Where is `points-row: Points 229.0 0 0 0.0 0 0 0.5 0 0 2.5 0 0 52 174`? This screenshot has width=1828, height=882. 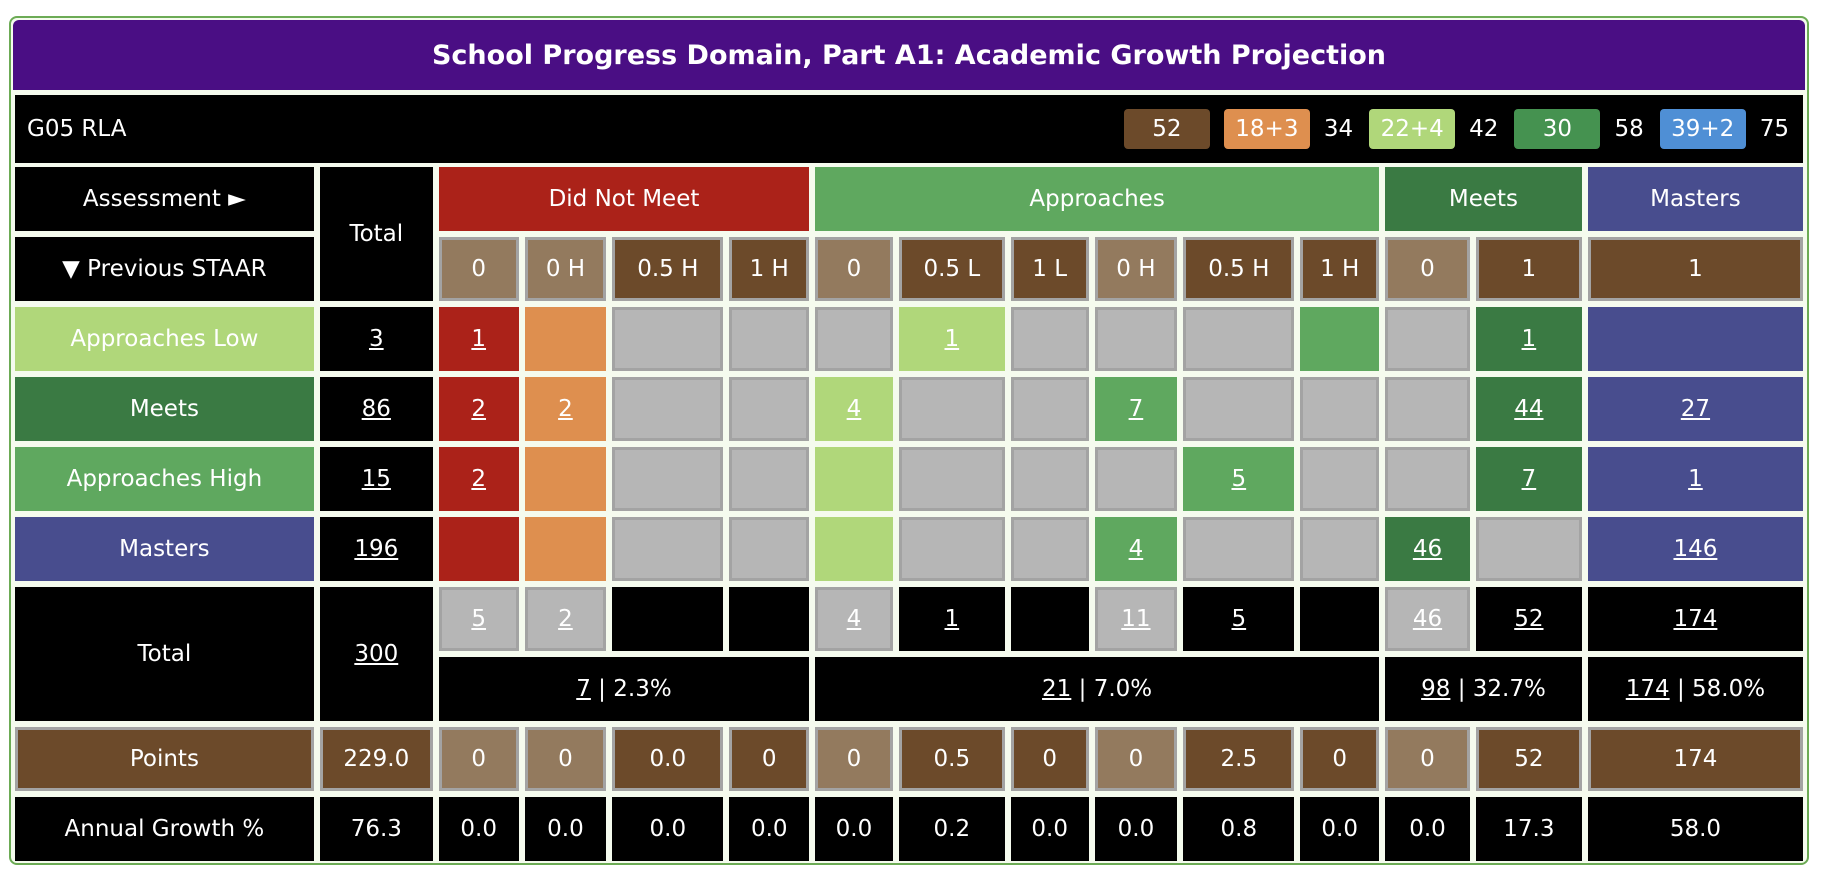 points-row: Points 229.0 0 0 0.0 0 0 0.5 0 0 2.5 0 0 52 174 is located at coordinates (909, 759).